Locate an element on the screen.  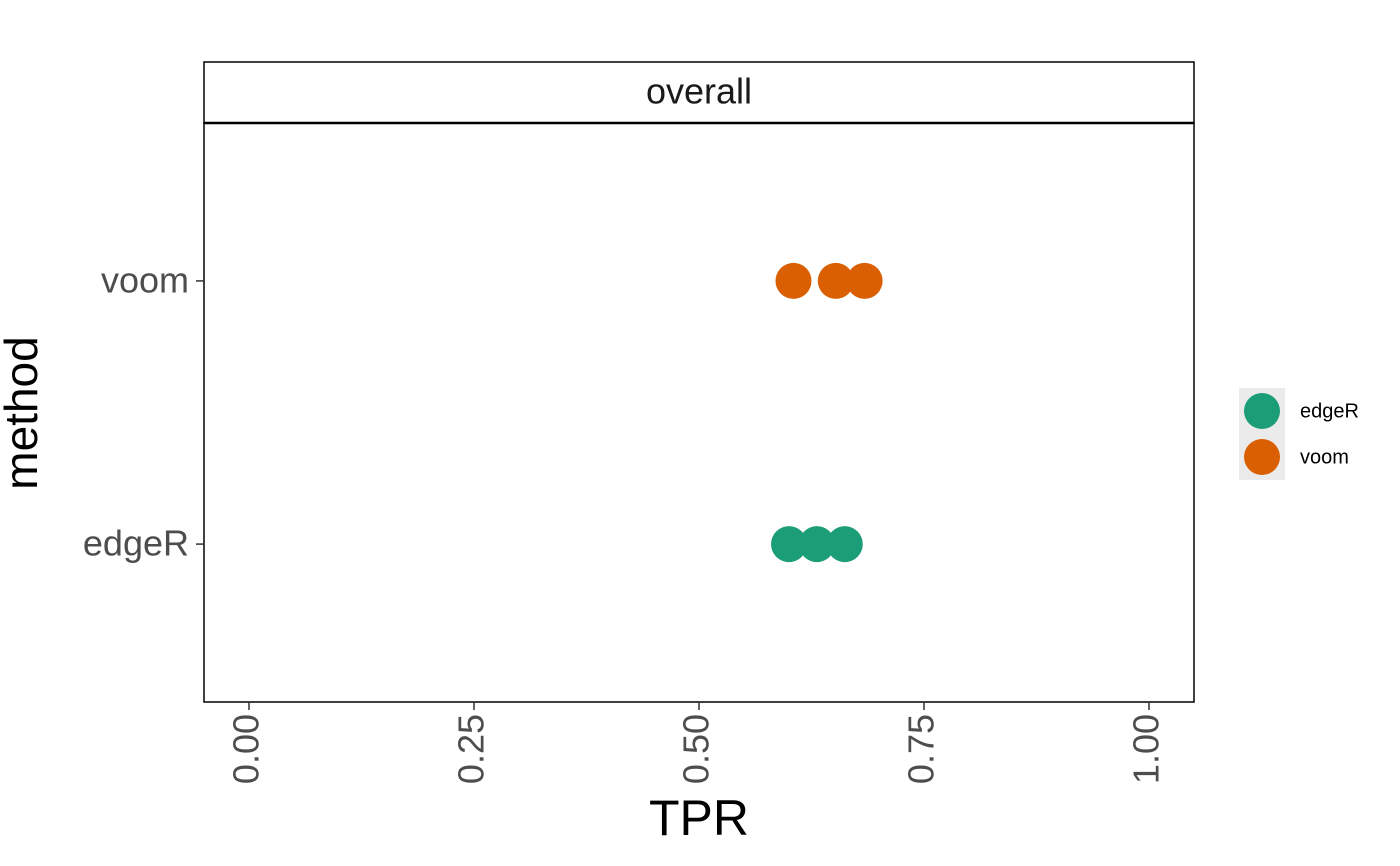
strip-label: overall is located at coordinates (699, 91).